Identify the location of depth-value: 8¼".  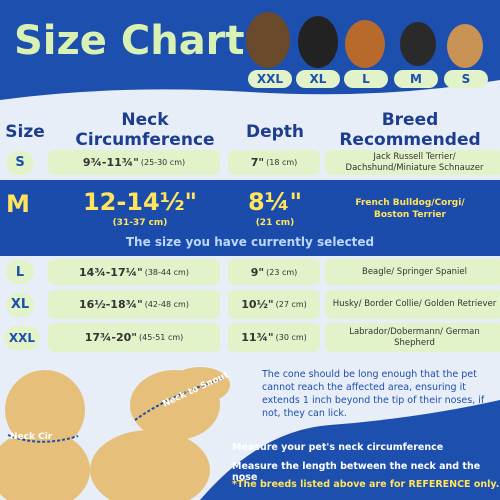
(275, 202).